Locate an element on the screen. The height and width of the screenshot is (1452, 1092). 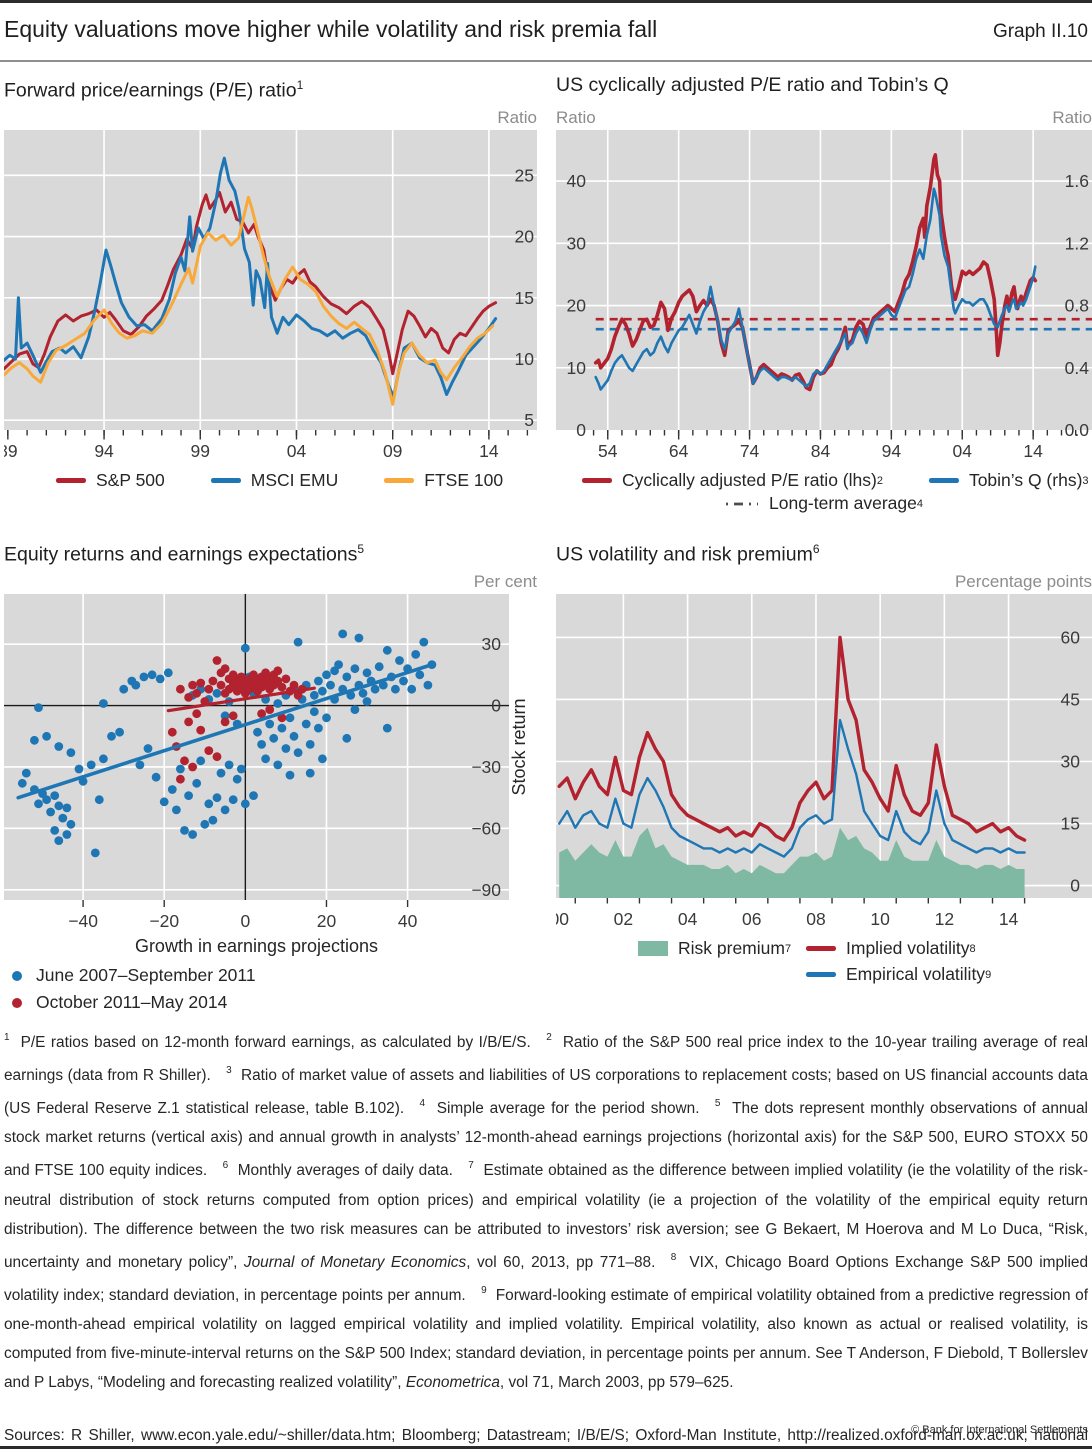
svg-text: 5 is located at coordinates (529, 420).